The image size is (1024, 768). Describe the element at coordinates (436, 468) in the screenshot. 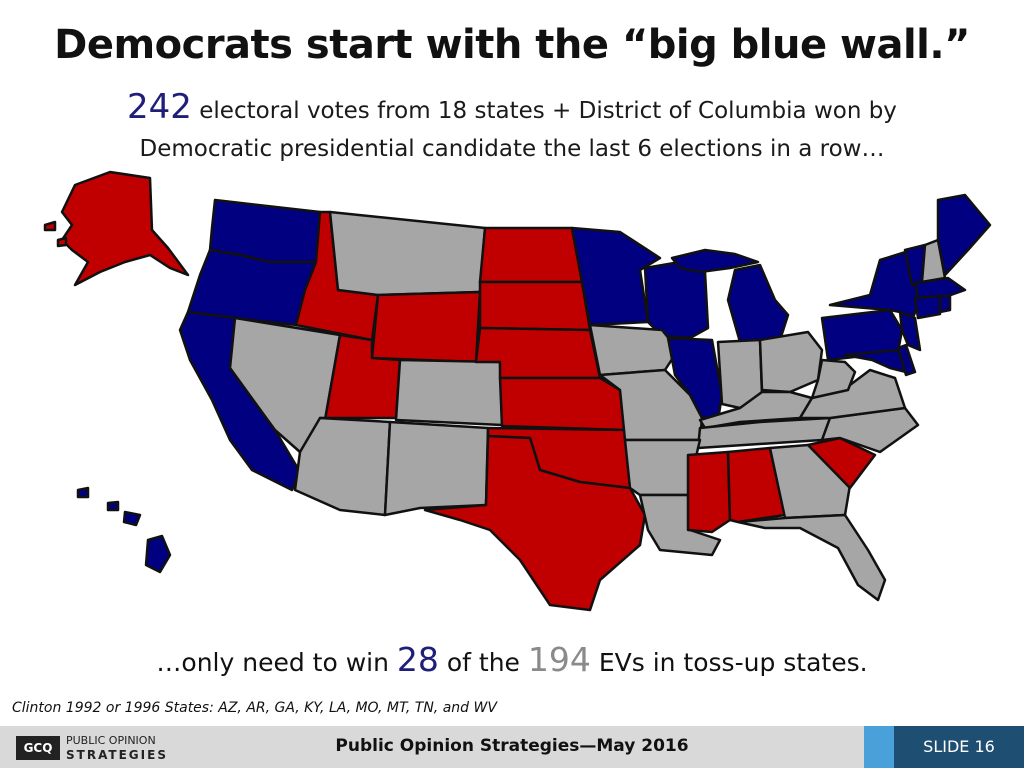

I see `state-nm` at that location.